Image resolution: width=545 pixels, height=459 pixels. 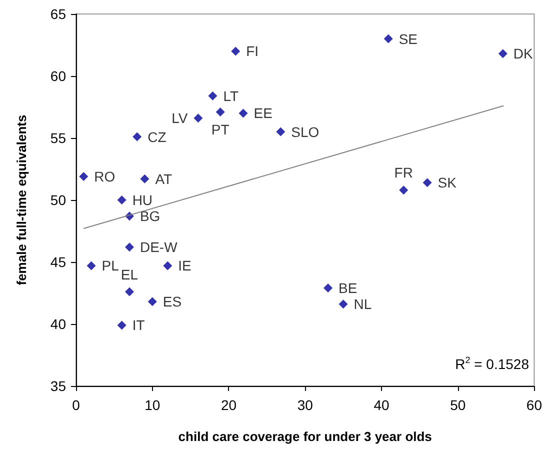 I want to click on series-label: FI, so click(x=252, y=51).